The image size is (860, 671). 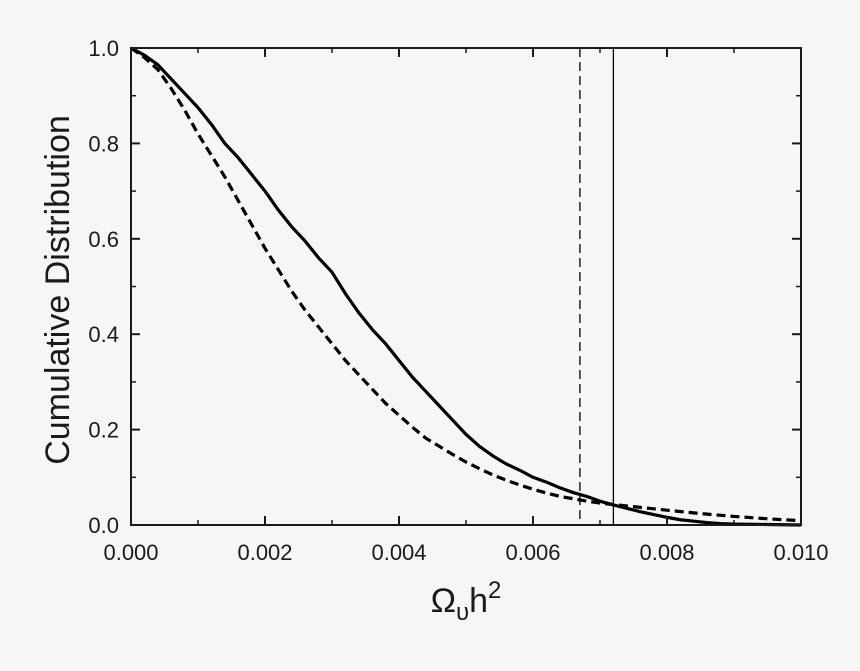 I want to click on x-tick-label: 0.000, so click(x=130, y=552).